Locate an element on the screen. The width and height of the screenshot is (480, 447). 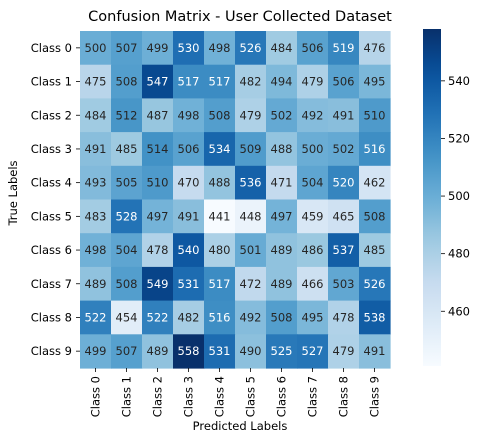
cell-value-r3-c8: 502 is located at coordinates (344, 149).